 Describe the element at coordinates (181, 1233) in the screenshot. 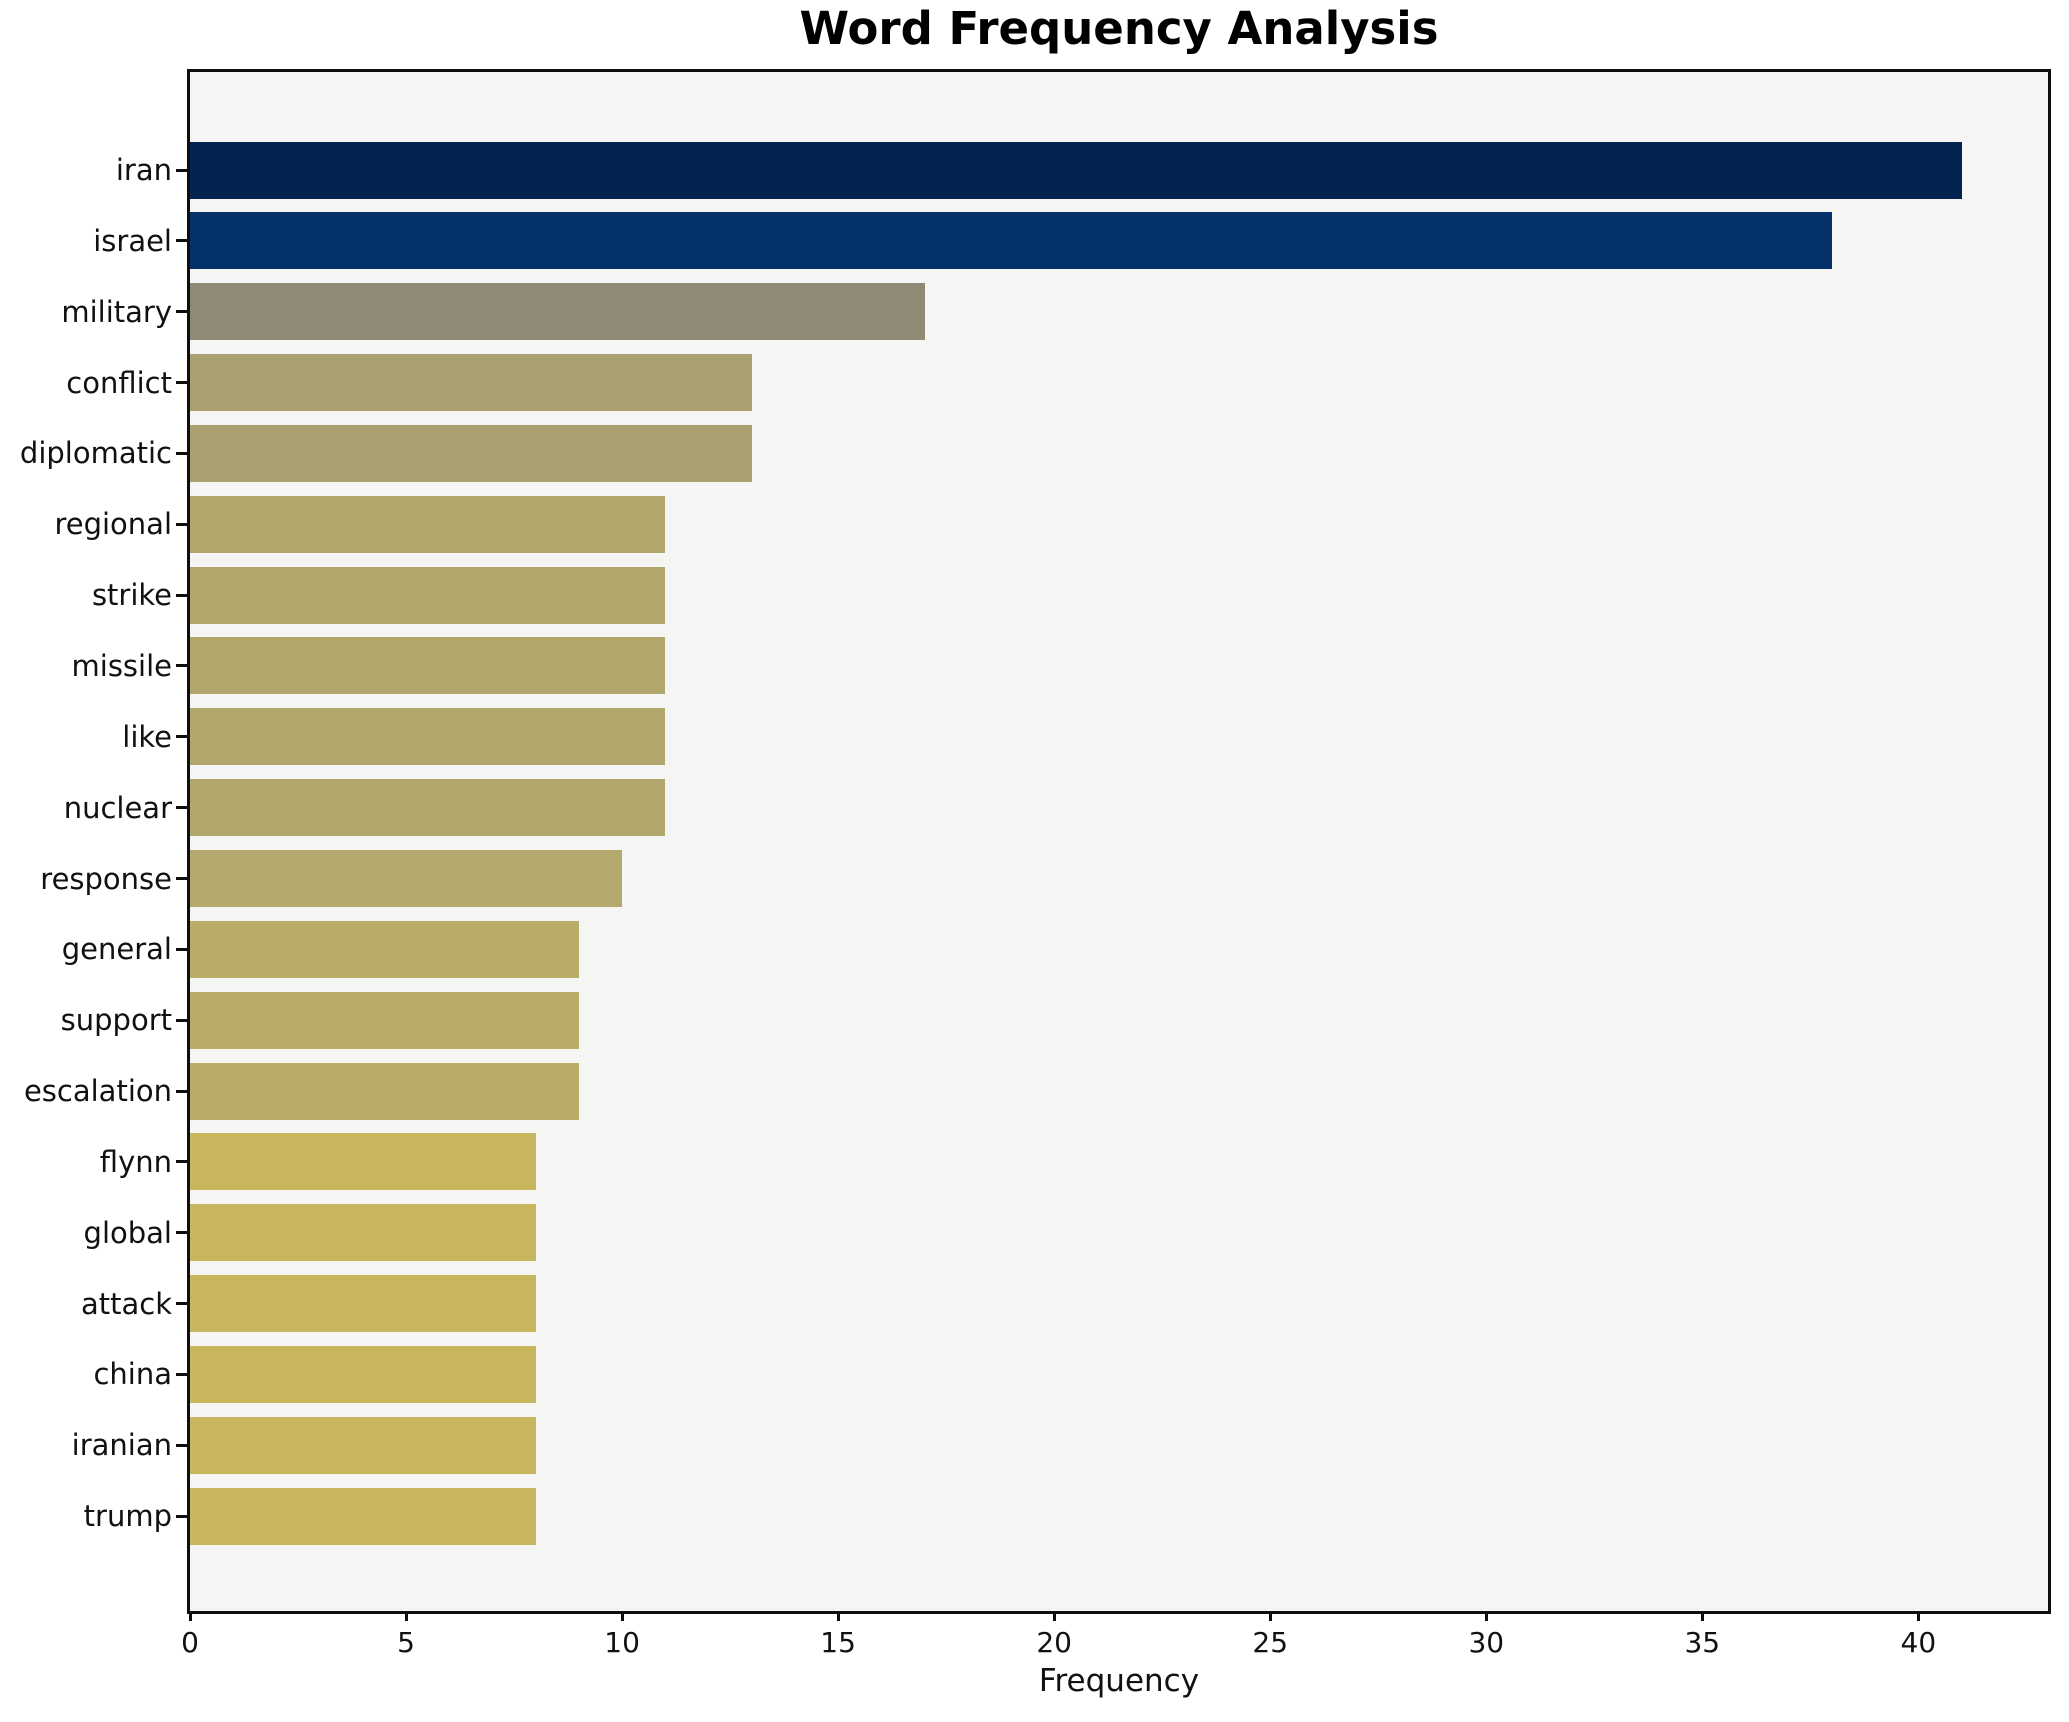

I see `y-tick-global` at that location.